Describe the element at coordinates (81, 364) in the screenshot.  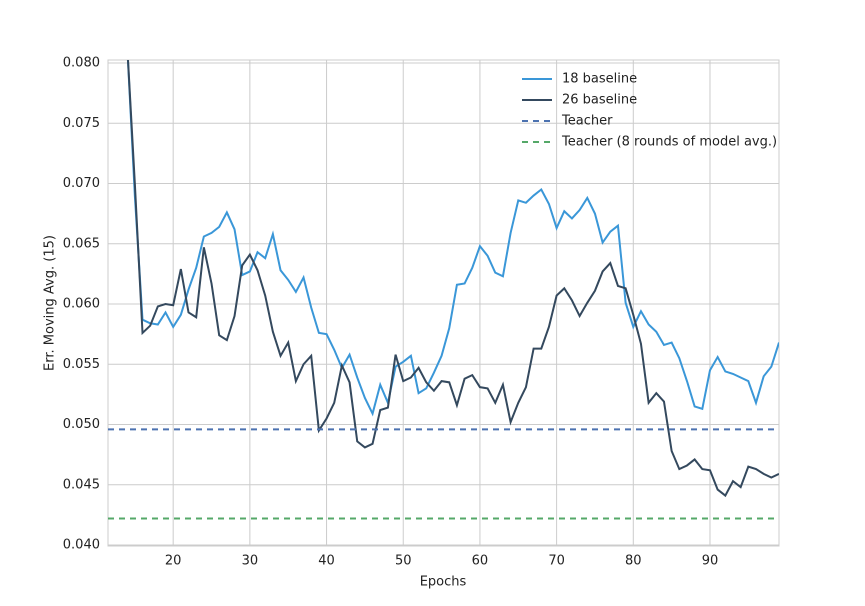
I see `y-tick-label: 0.055` at that location.